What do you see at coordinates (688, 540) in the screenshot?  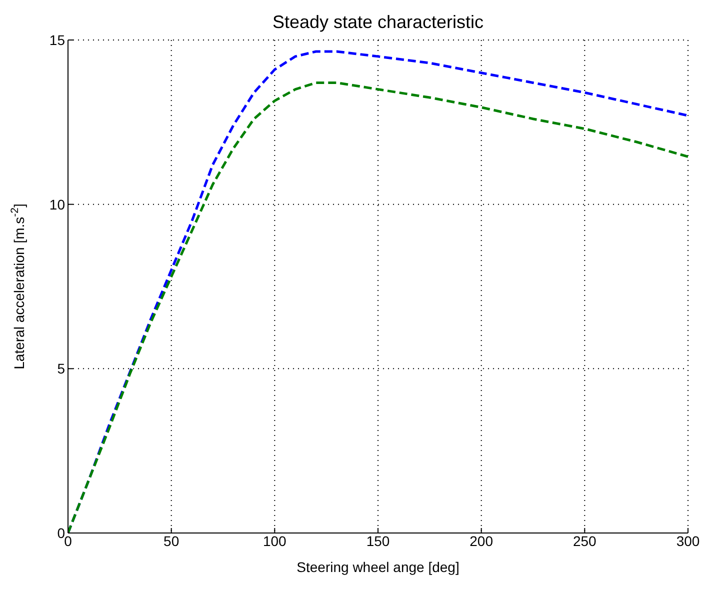 I see `x-tick-label: 300` at bounding box center [688, 540].